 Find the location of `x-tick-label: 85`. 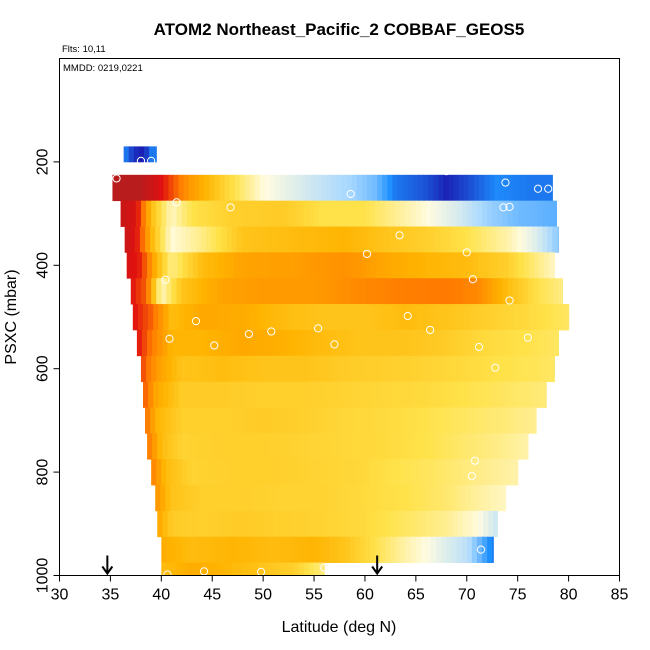

x-tick-label: 85 is located at coordinates (620, 595).